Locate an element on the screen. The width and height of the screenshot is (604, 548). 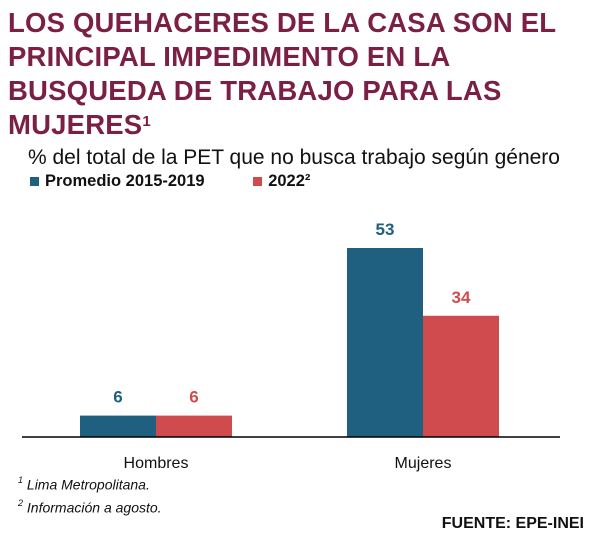
legend-item-series-1: Promedio 2015-2019 is located at coordinates (117, 181).